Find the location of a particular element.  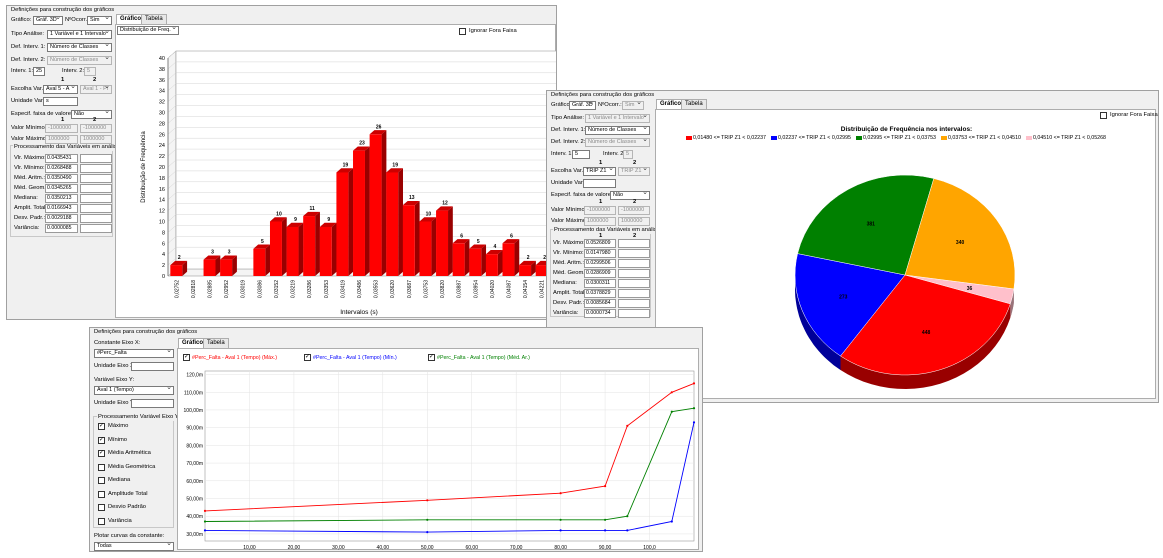

x-tick-label: 0,02952 is located at coordinates (227, 289).